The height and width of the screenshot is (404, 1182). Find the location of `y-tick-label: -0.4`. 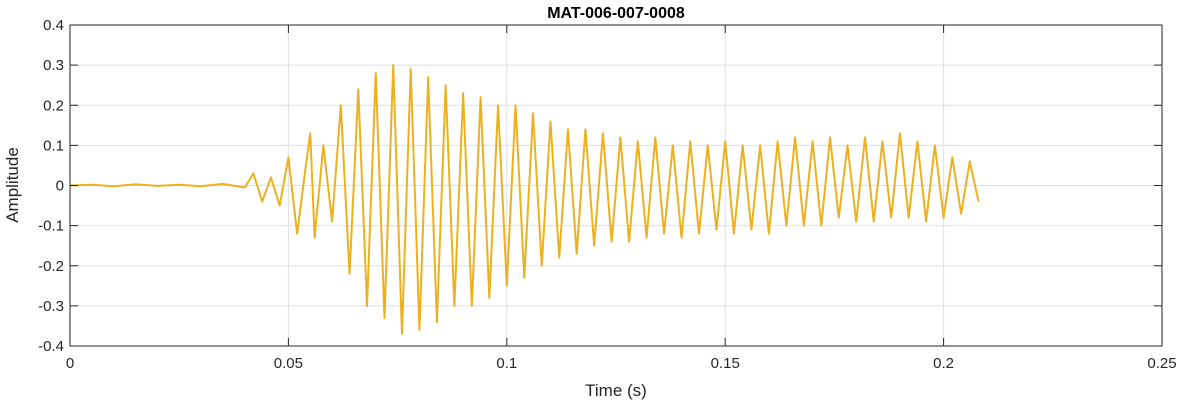

y-tick-label: -0.4 is located at coordinates (51, 346).